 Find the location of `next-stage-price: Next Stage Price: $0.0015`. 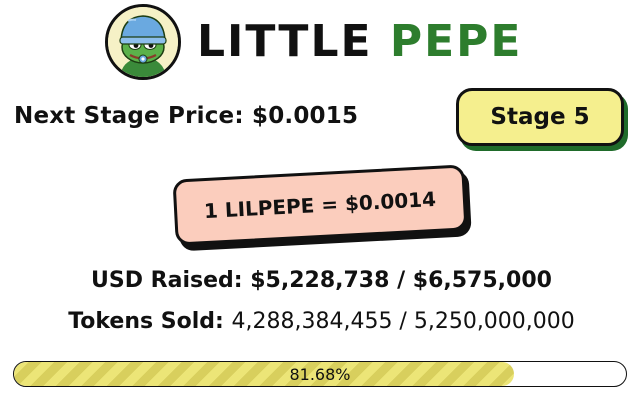

next-stage-price: Next Stage Price: $0.0015 is located at coordinates (186, 116).